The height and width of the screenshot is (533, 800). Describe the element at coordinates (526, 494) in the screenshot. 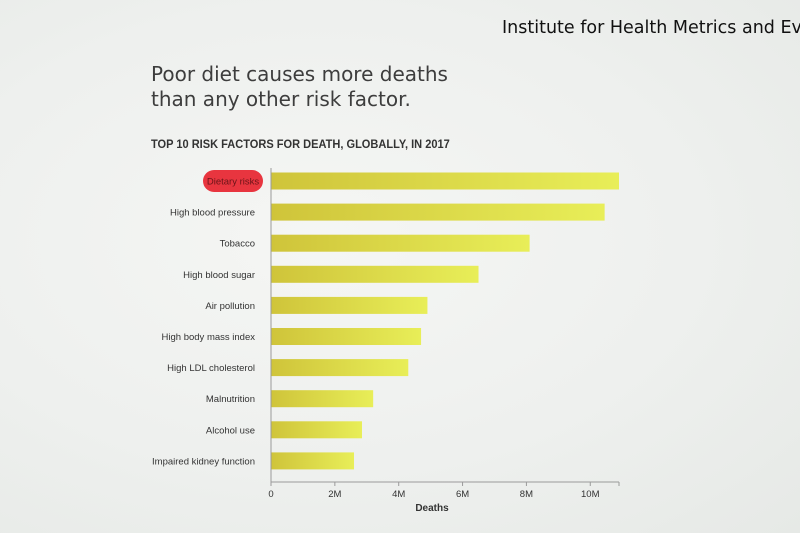

I see `x-tick-label: 8M` at that location.